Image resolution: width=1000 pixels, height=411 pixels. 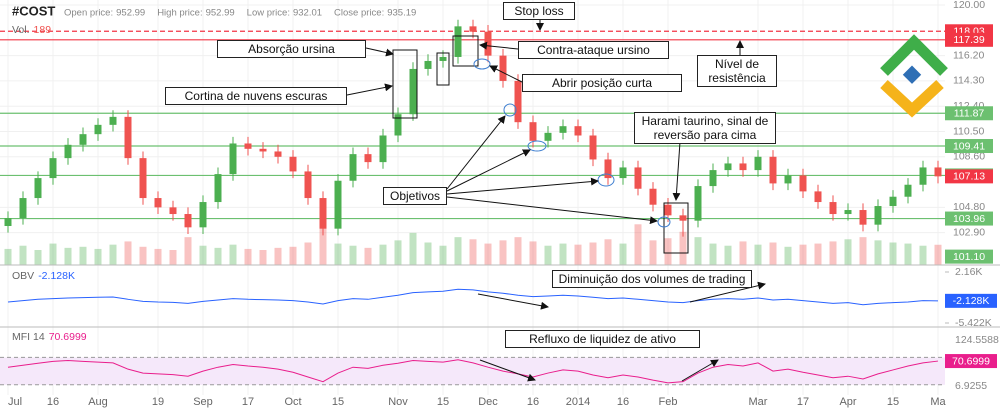 I want to click on x-tick-label: Jul, so click(x=15, y=402).